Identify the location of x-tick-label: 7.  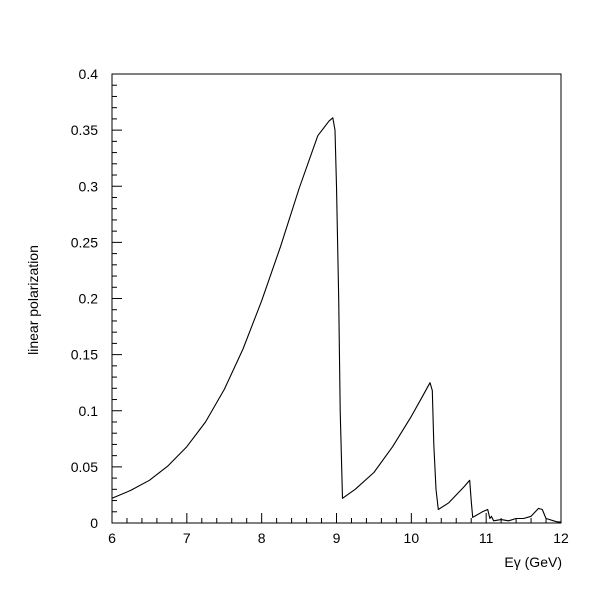
(187, 538).